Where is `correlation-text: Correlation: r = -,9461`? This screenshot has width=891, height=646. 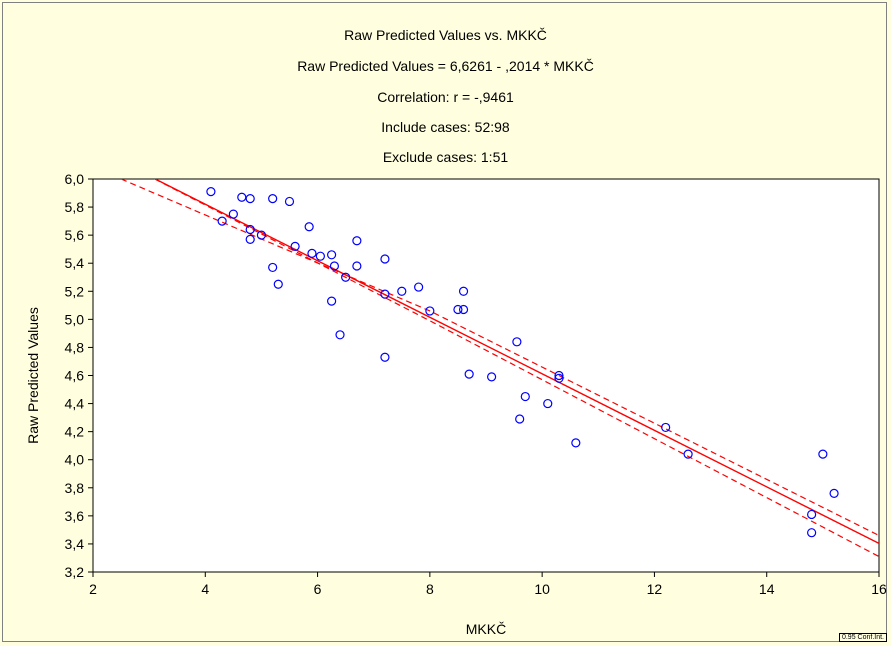 correlation-text: Correlation: r = -,9461 is located at coordinates (445, 97).